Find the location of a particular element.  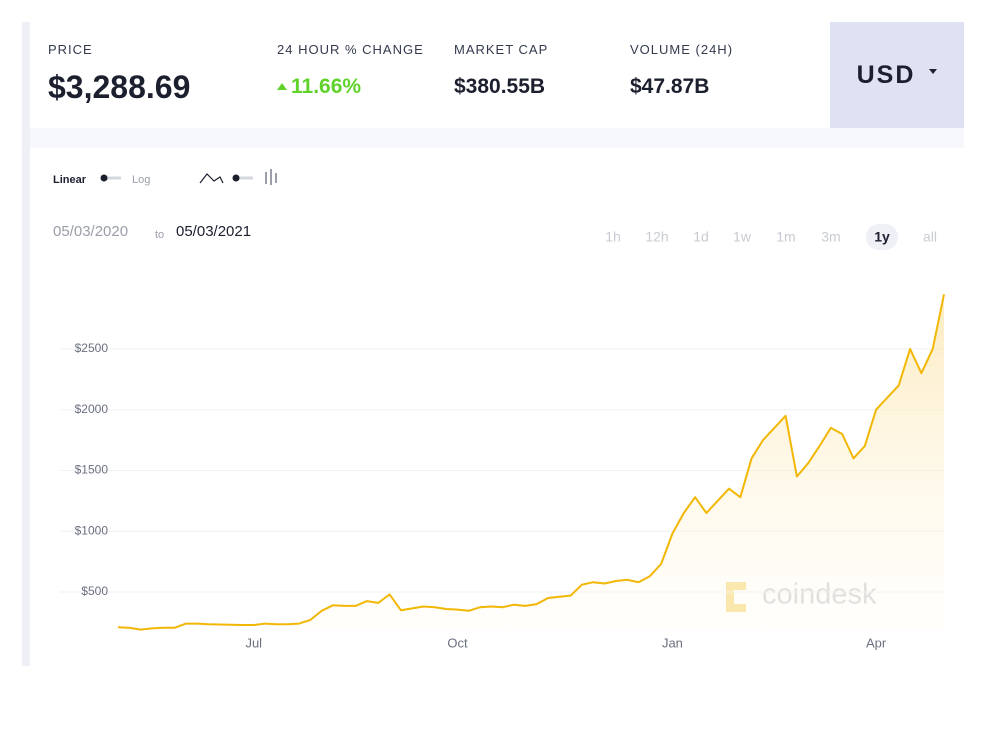

stat-value: $3,288.69 is located at coordinates (119, 87).